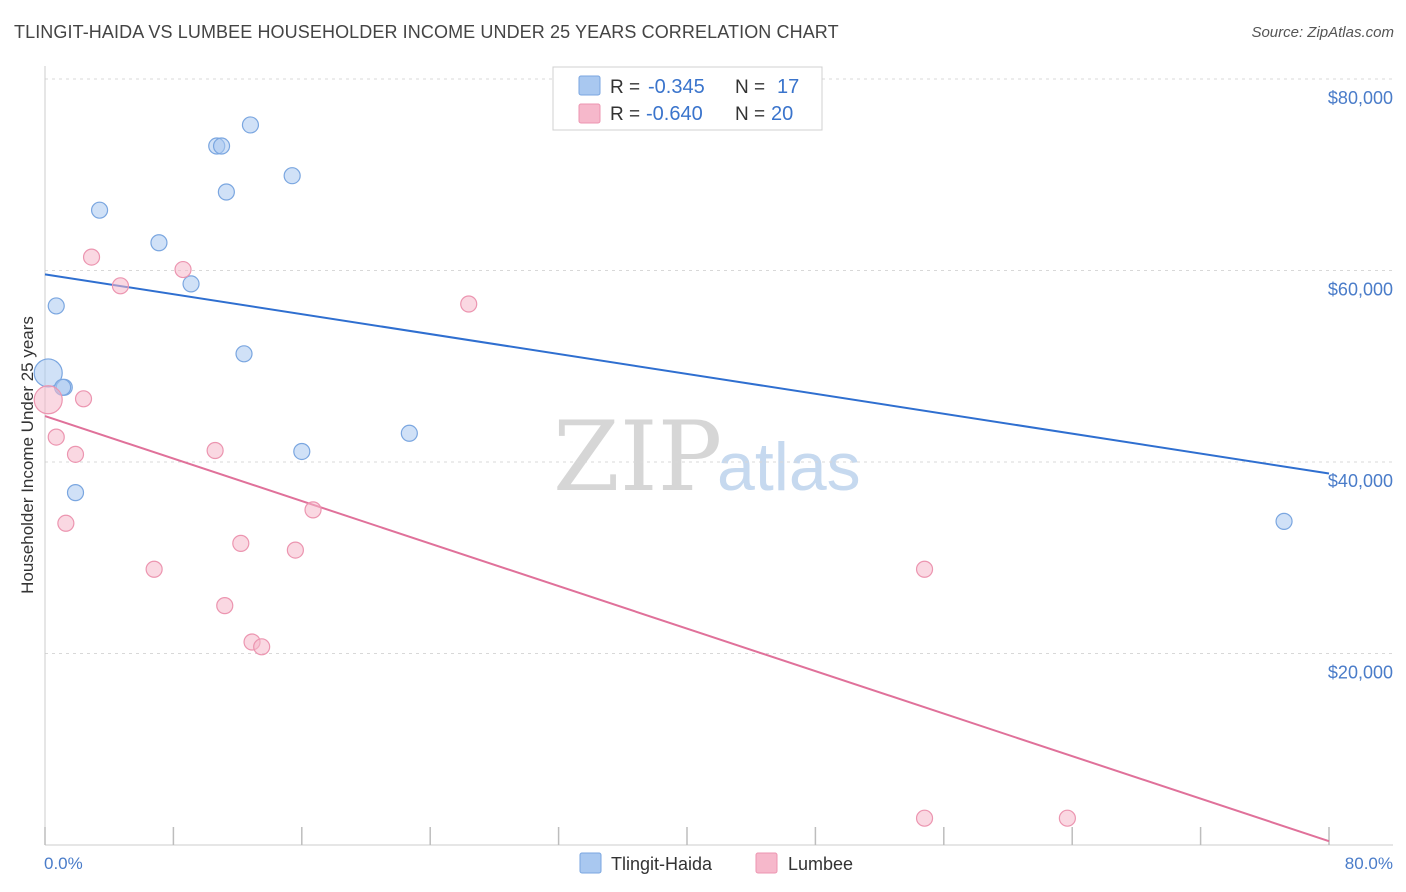 This screenshot has width=1406, height=892. What do you see at coordinates (789, 467) in the screenshot?
I see `watermark-atlas: atlas` at bounding box center [789, 467].